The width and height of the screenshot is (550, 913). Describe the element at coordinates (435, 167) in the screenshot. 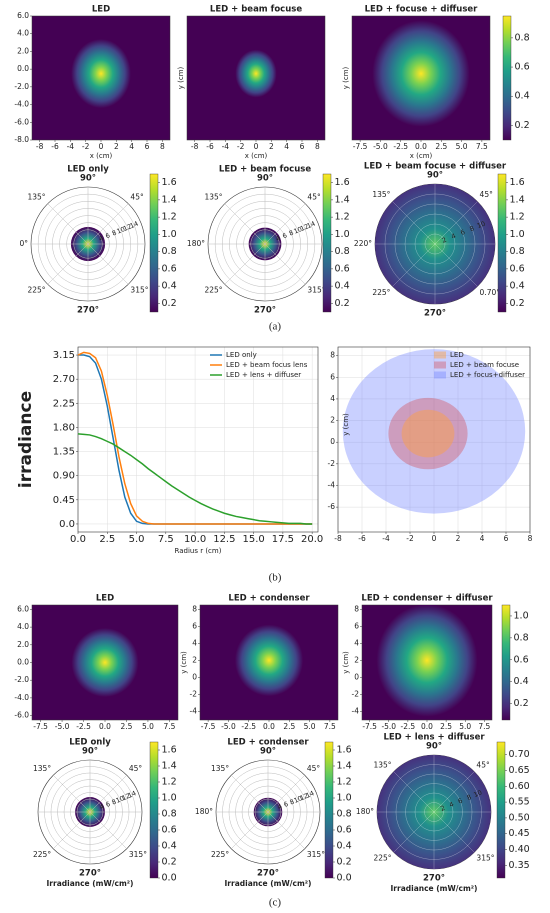

I see `chart-title: LED + beam focuse + diffuser` at that location.